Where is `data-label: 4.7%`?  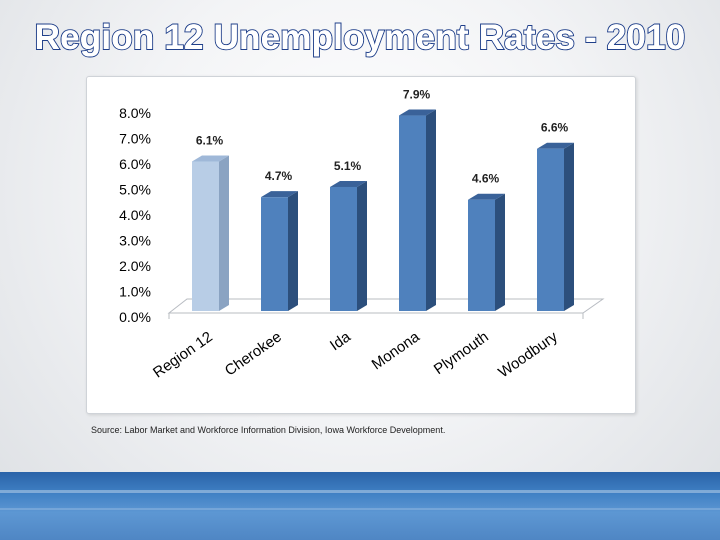 data-label: 4.7% is located at coordinates (279, 176).